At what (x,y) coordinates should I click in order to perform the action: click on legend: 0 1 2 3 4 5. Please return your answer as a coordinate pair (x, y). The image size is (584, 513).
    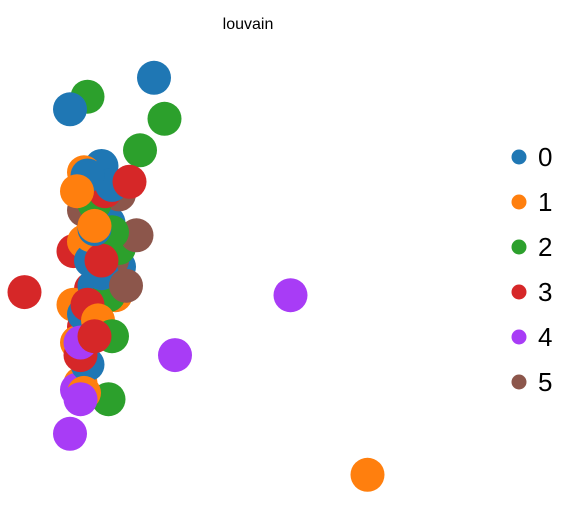
    Looking at the image, I should click on (531, 269).